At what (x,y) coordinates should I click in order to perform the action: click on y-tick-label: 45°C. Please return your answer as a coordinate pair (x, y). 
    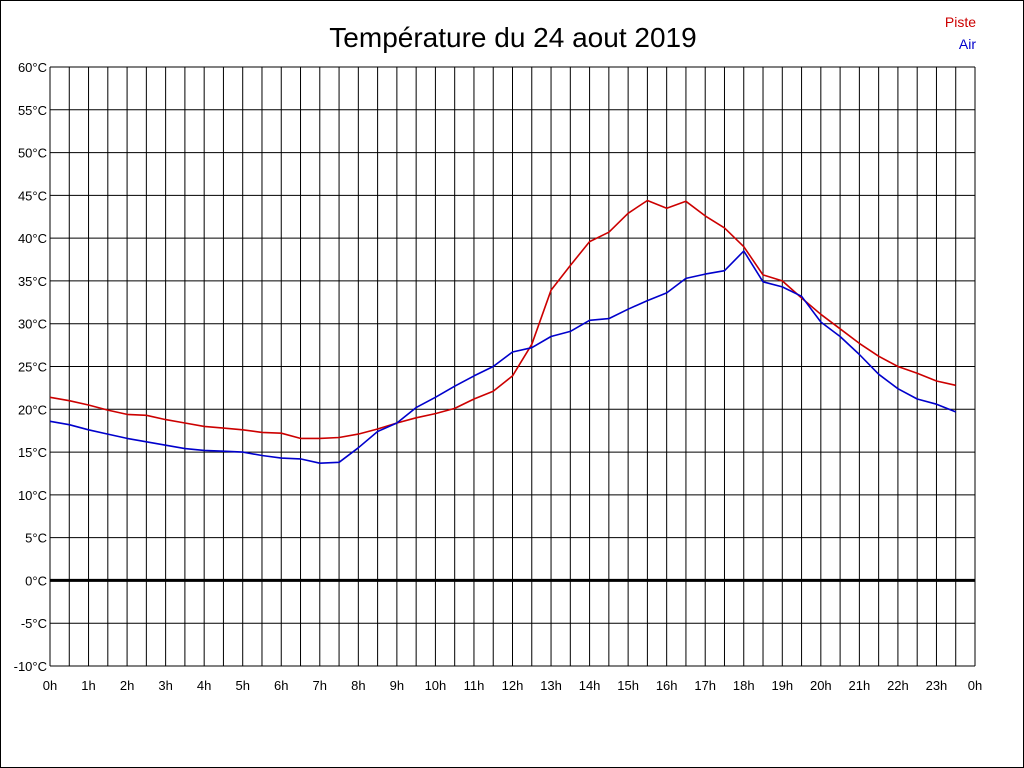
    Looking at the image, I should click on (32, 195).